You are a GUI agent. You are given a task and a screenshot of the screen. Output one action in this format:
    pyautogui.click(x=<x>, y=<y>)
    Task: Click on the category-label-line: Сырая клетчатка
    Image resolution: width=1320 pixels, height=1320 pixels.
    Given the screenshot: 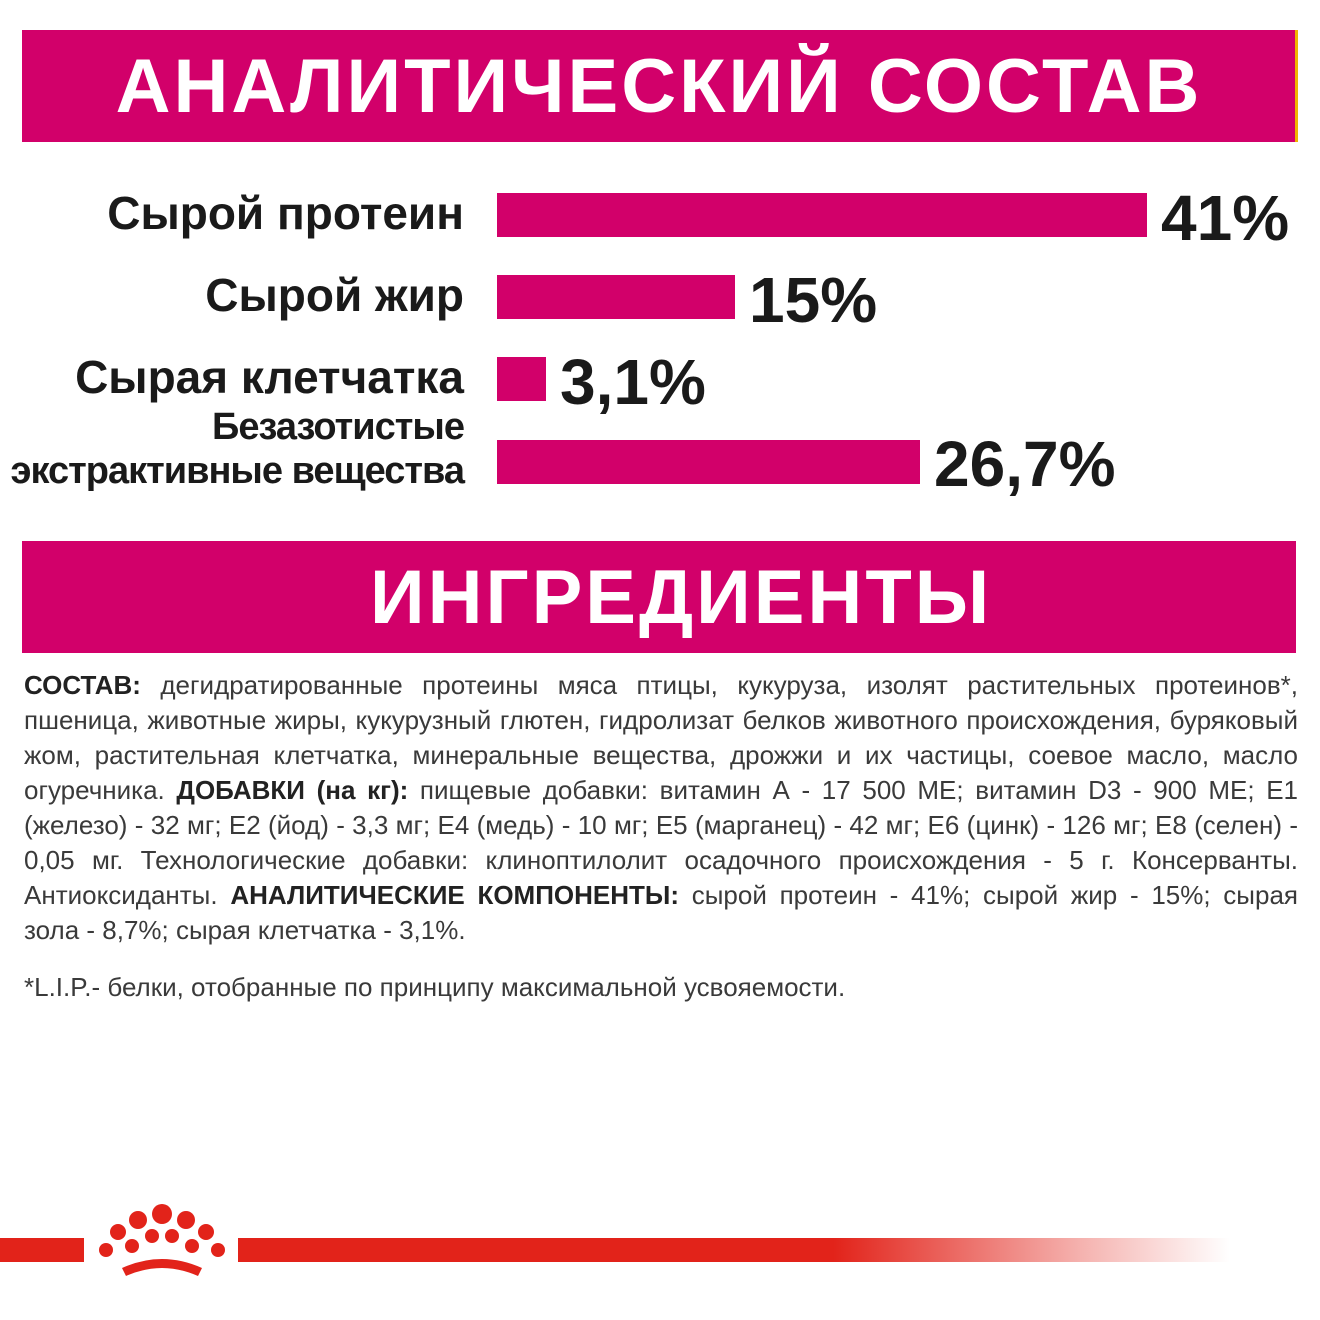 What is the action you would take?
    pyautogui.click(x=269, y=377)
    